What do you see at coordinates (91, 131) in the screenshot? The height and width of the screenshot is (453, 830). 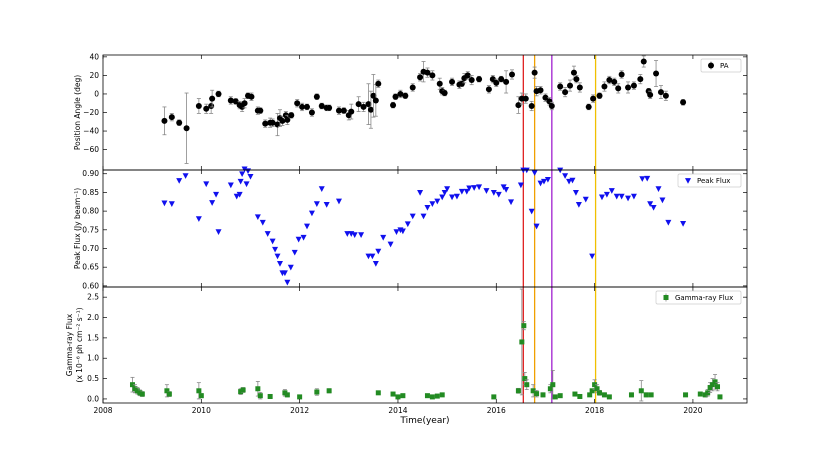 I see `pa-ytick-label-4: −40` at bounding box center [91, 131].